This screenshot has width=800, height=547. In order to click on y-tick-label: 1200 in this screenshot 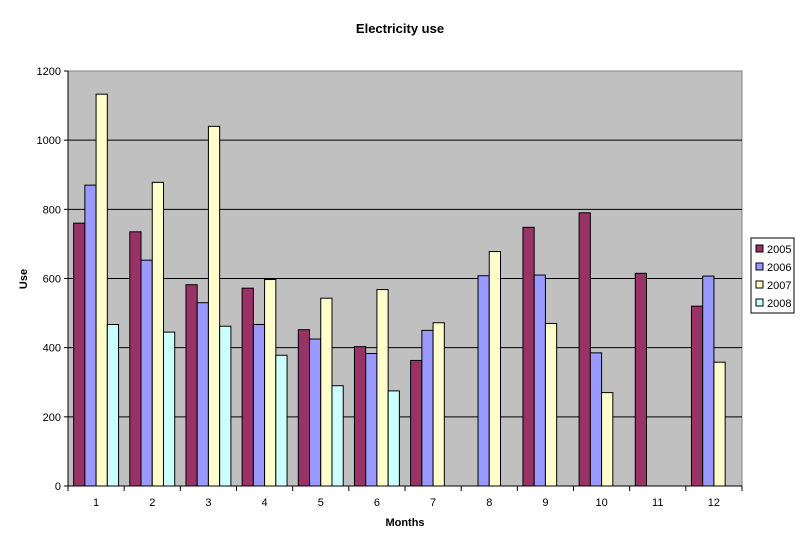, I will do `click(49, 72)`.